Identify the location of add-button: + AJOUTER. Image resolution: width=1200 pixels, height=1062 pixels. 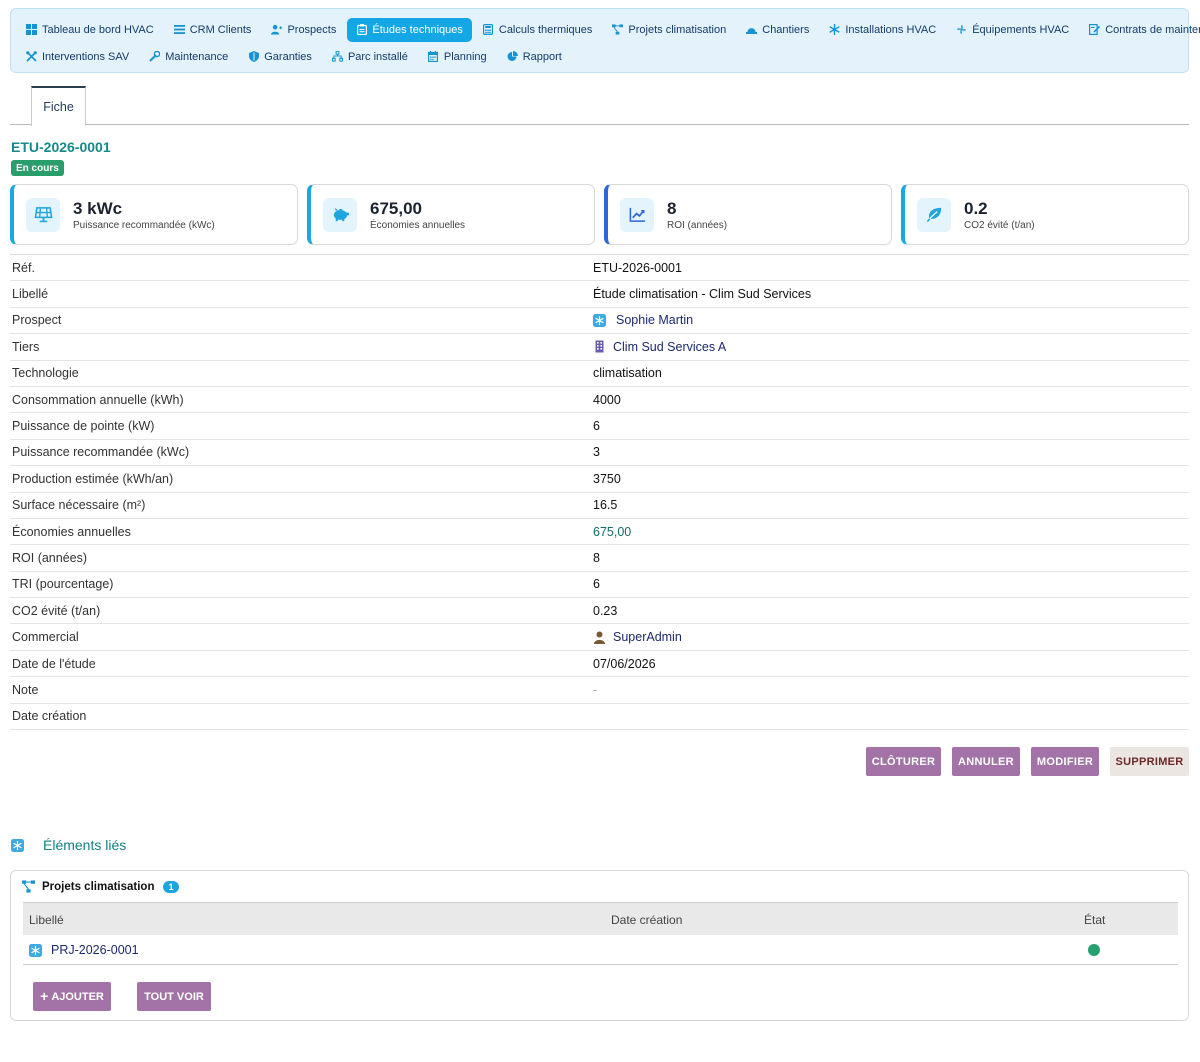
(72, 996).